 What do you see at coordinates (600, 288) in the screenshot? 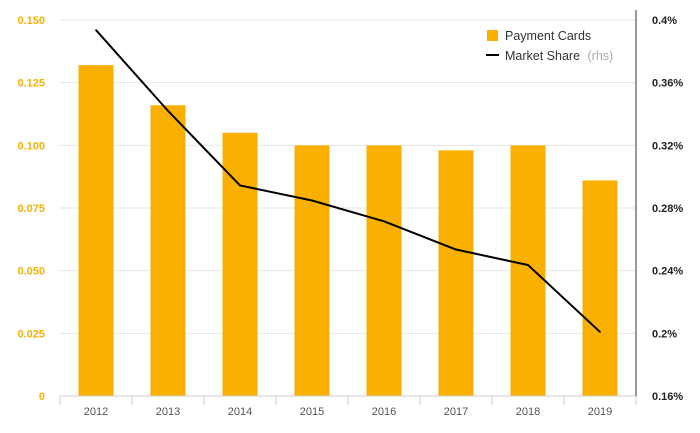
I see `bar-2019` at bounding box center [600, 288].